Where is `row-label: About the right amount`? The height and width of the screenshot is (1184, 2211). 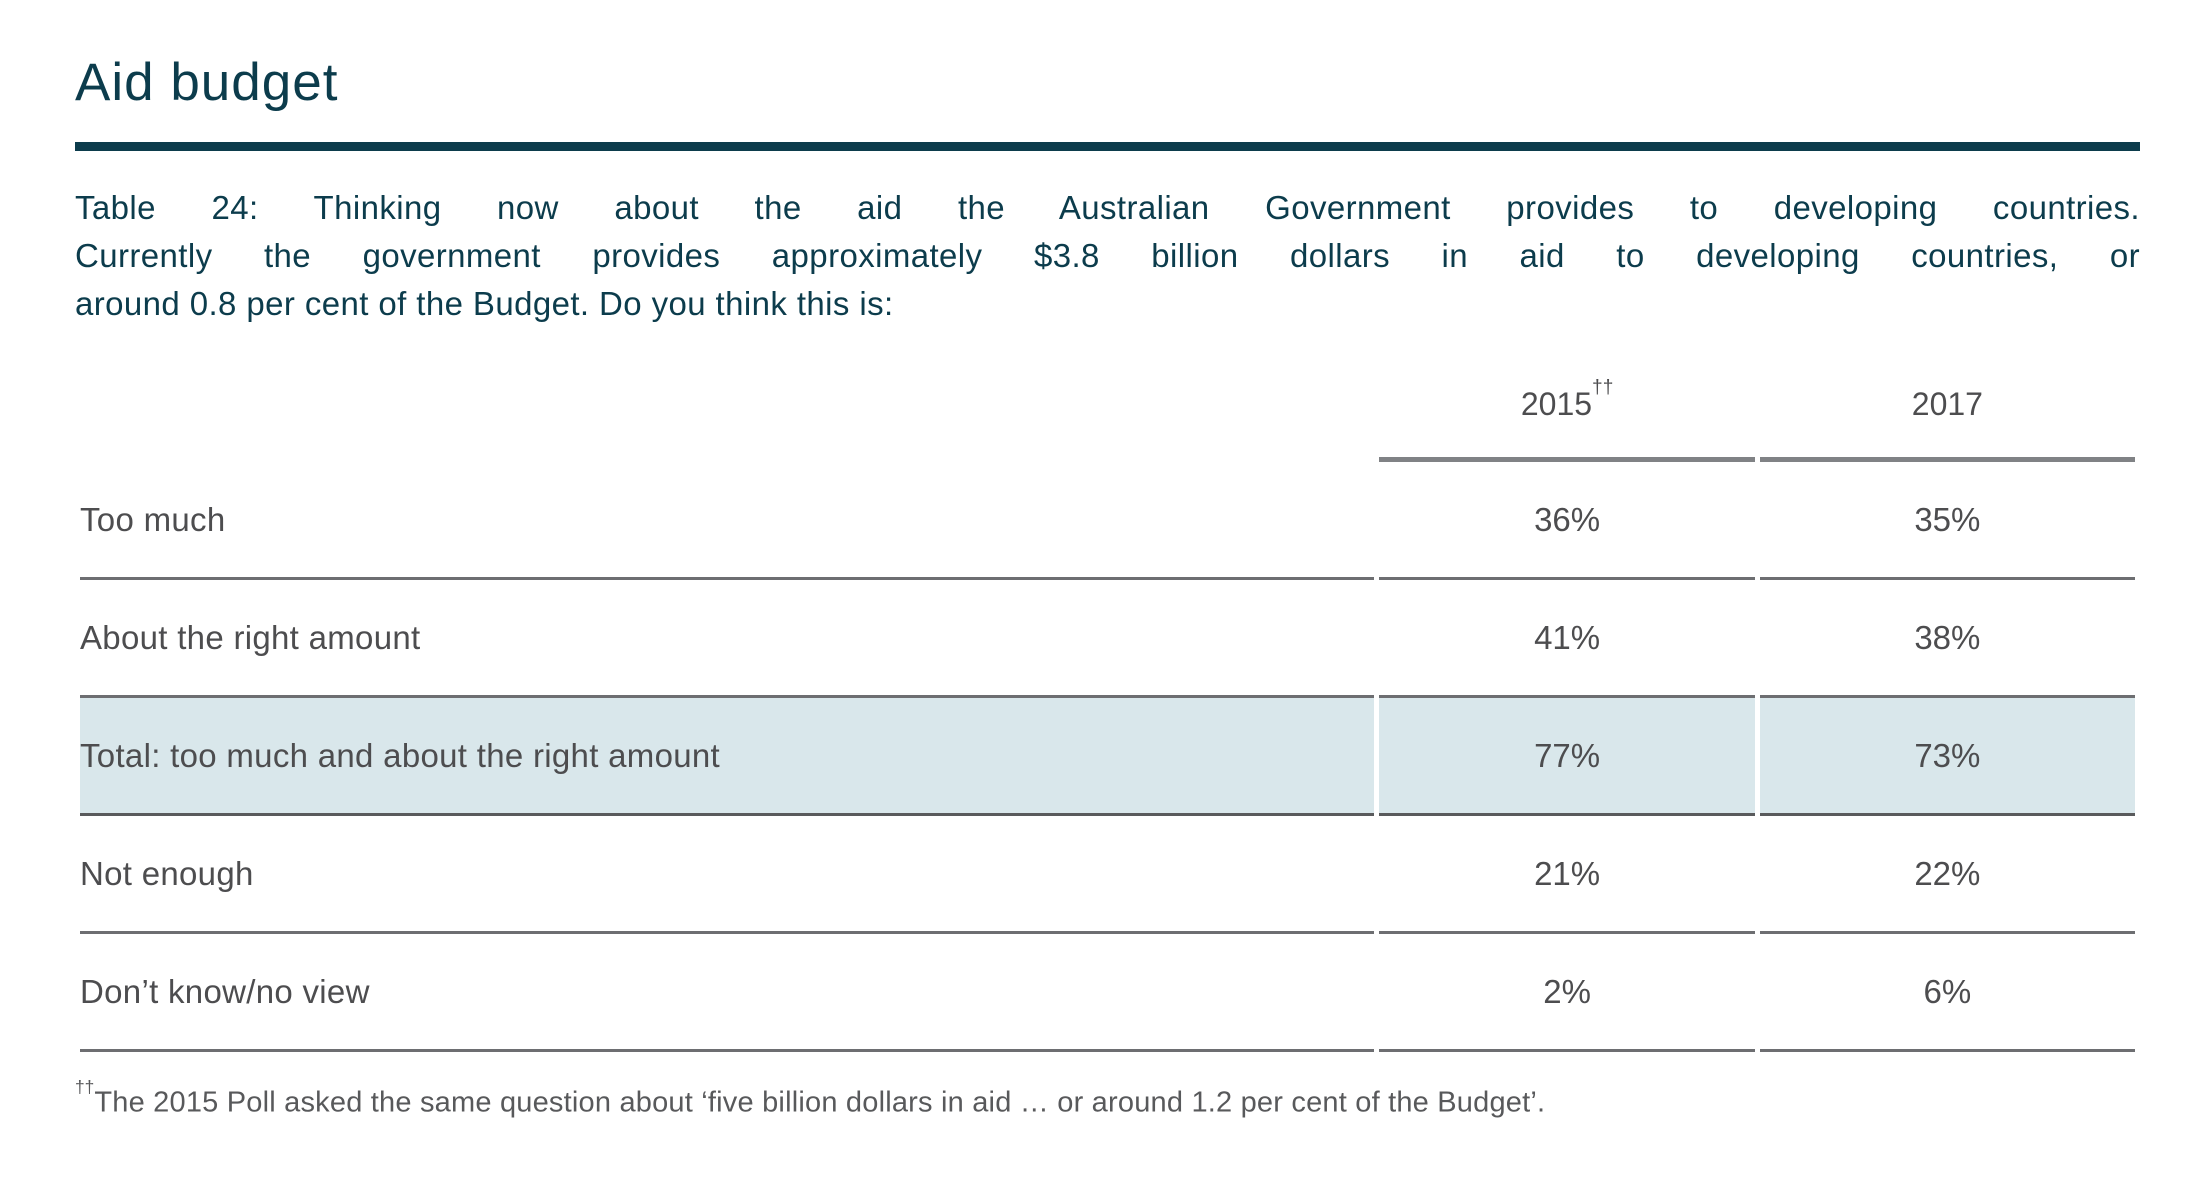 row-label: About the right amount is located at coordinates (727, 639).